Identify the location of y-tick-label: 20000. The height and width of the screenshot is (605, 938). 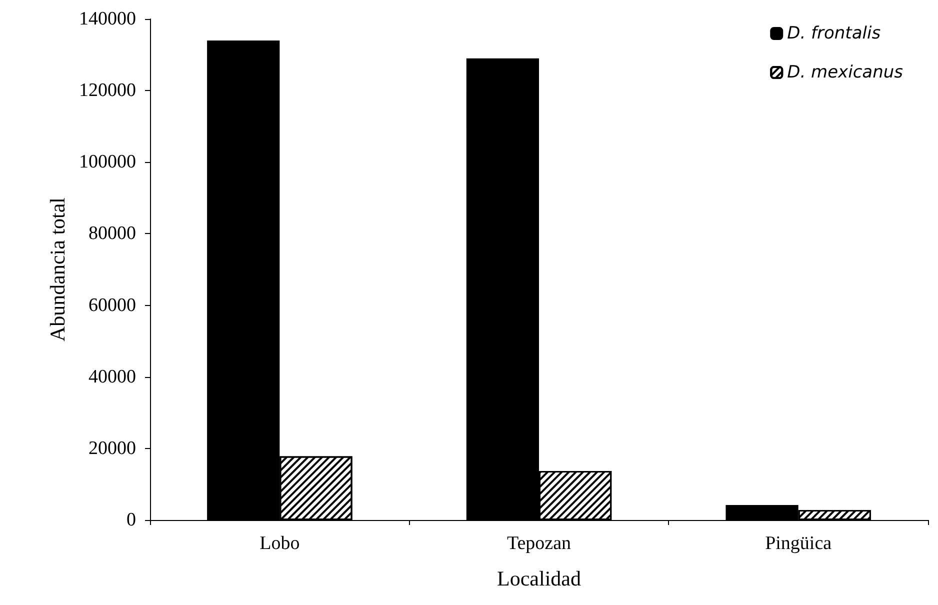
(112, 448).